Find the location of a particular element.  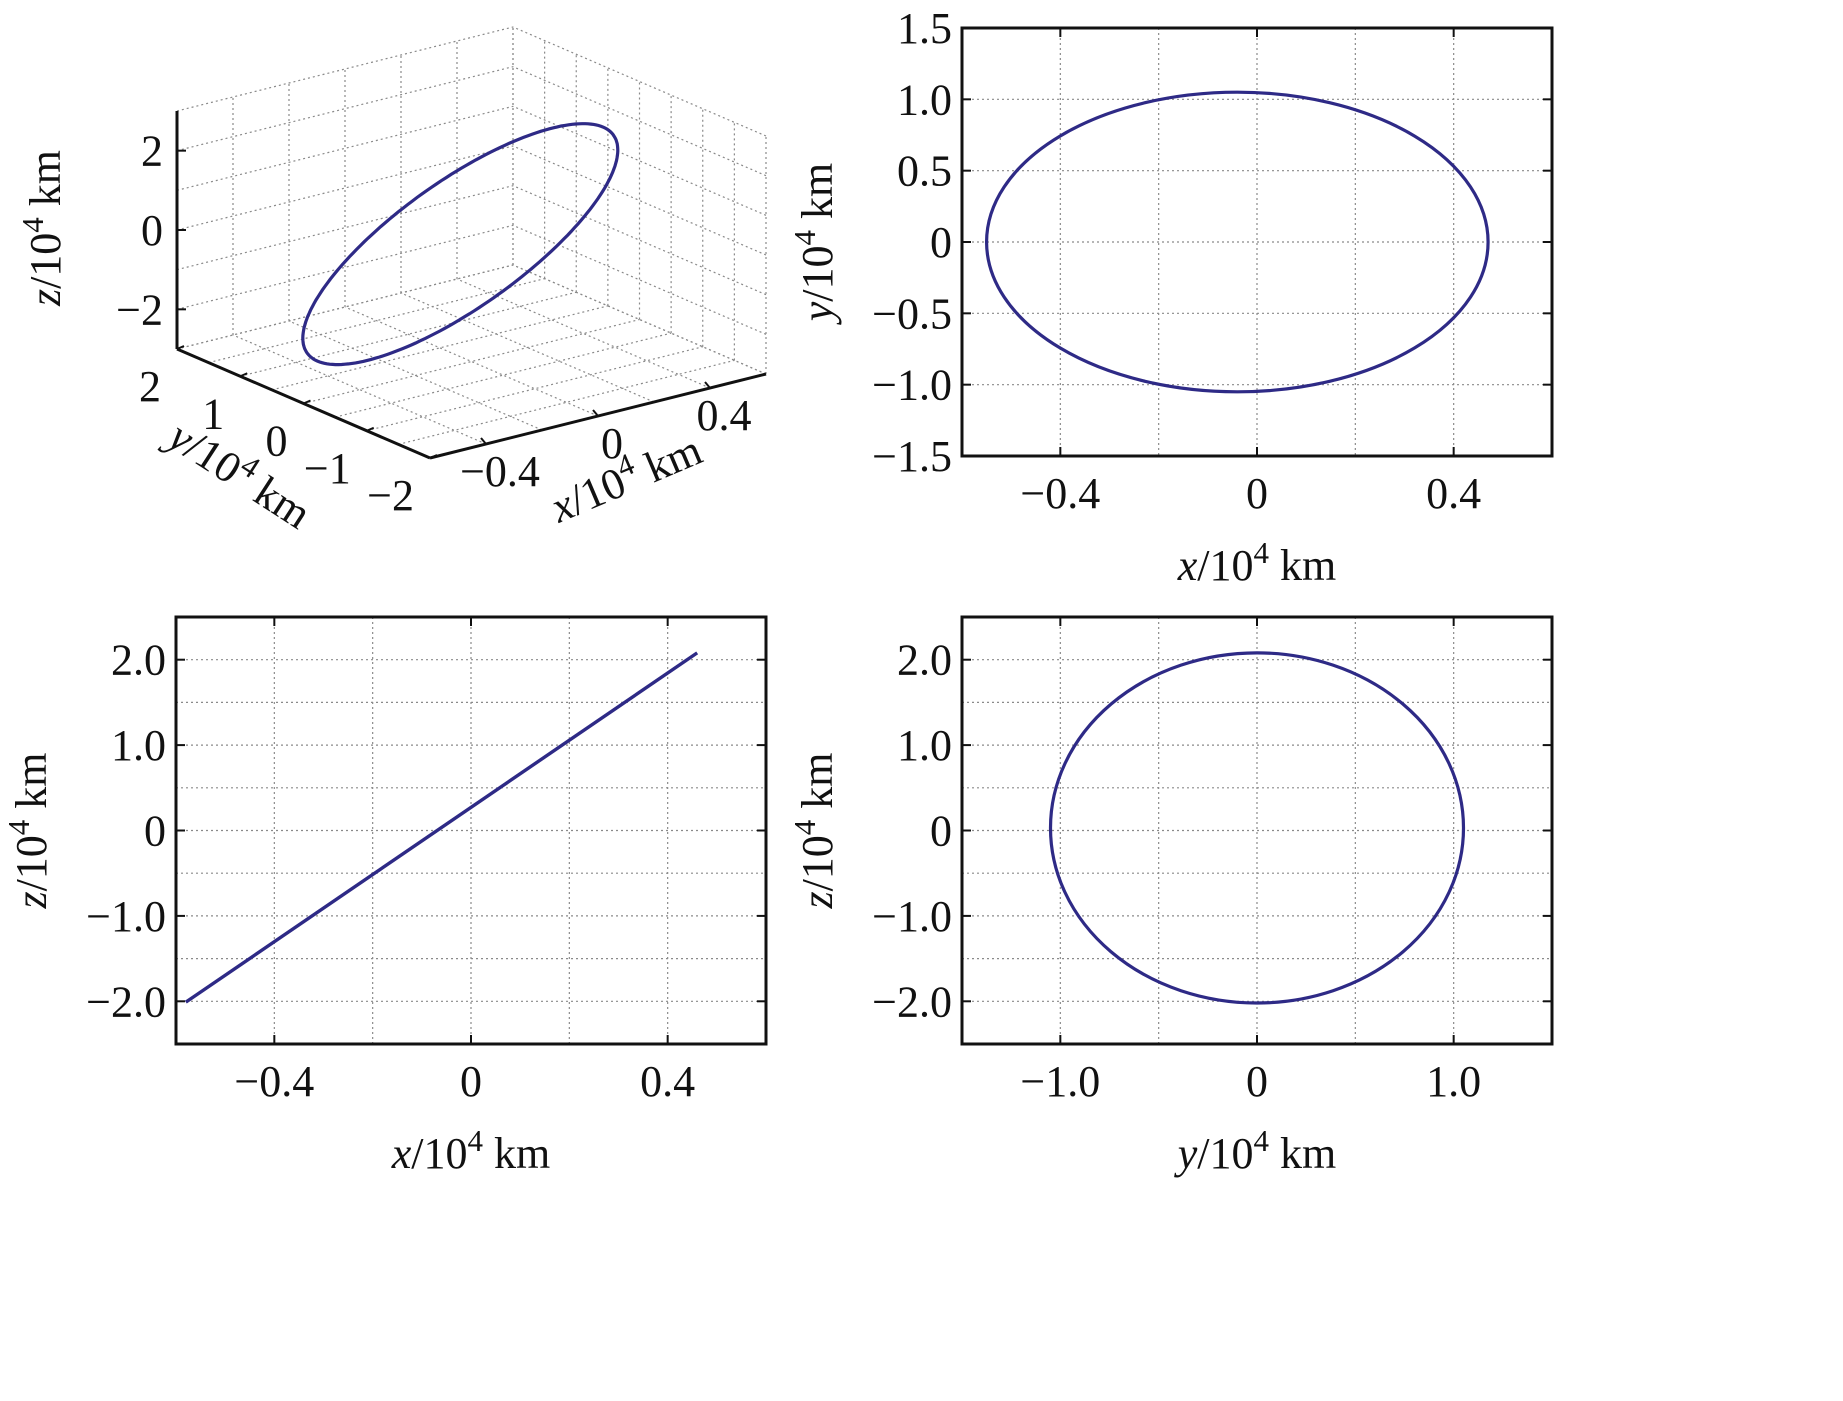

y-axis-label: z/104 km is located at coordinates (28, 830).